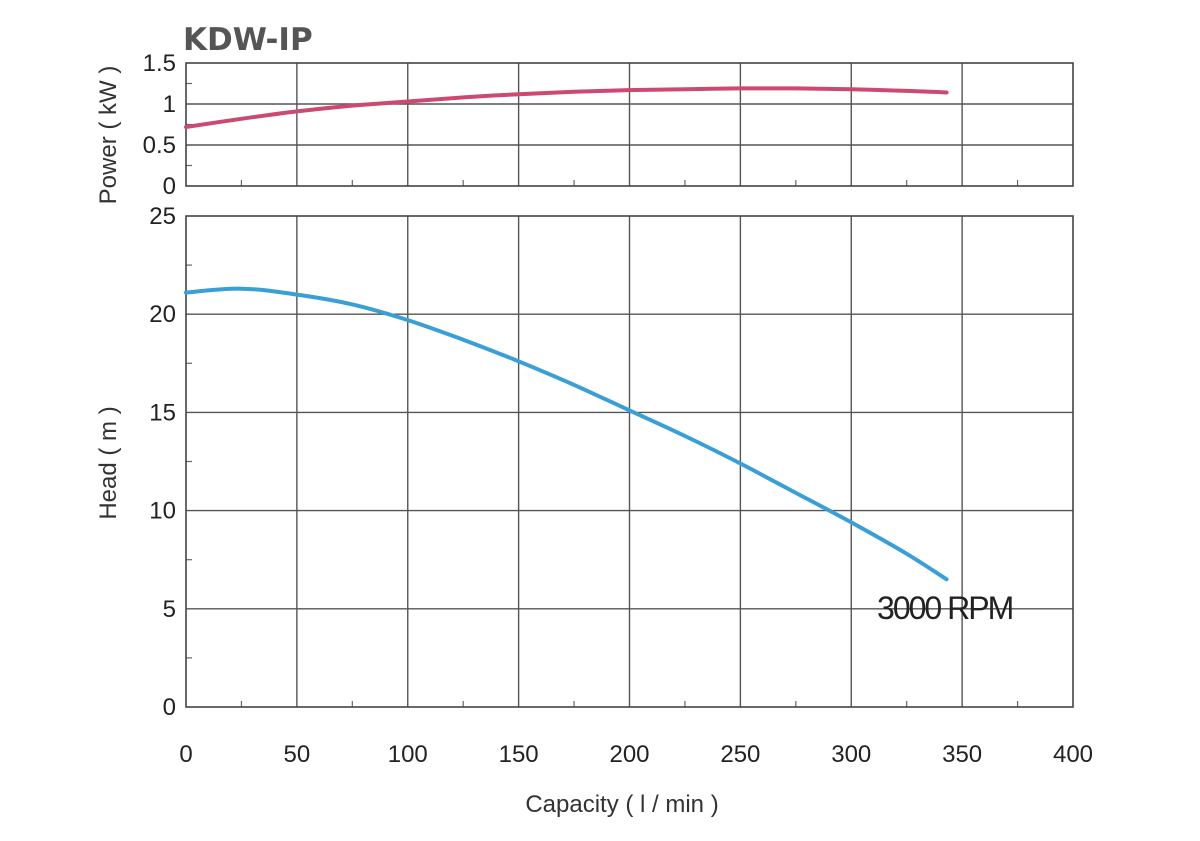 The height and width of the screenshot is (841, 1200). Describe the element at coordinates (108, 462) in the screenshot. I see `head-axis-label: Head ( m )` at that location.